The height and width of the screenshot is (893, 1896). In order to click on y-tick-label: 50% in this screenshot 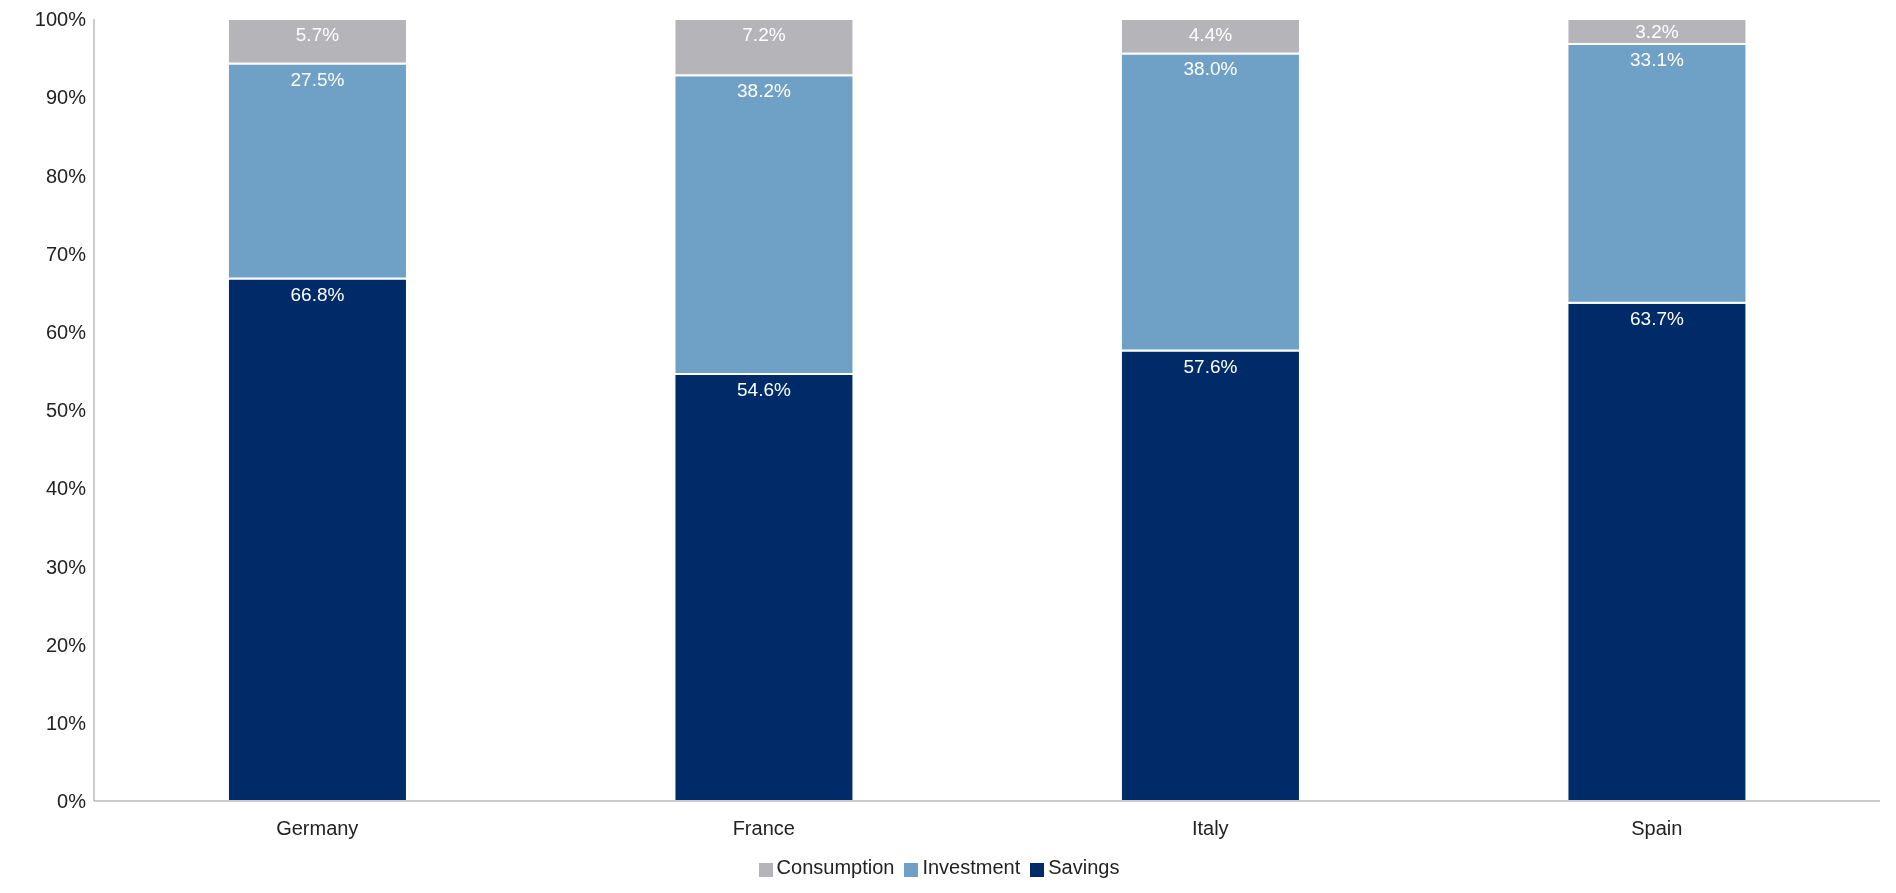, I will do `click(66, 410)`.